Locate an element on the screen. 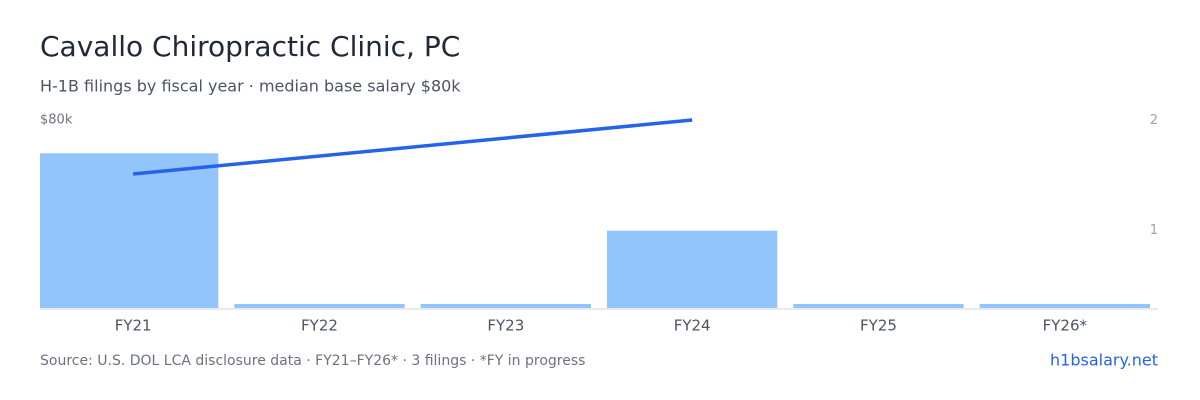 The height and width of the screenshot is (400, 1200). x-tick-label: FY21 is located at coordinates (133, 326).